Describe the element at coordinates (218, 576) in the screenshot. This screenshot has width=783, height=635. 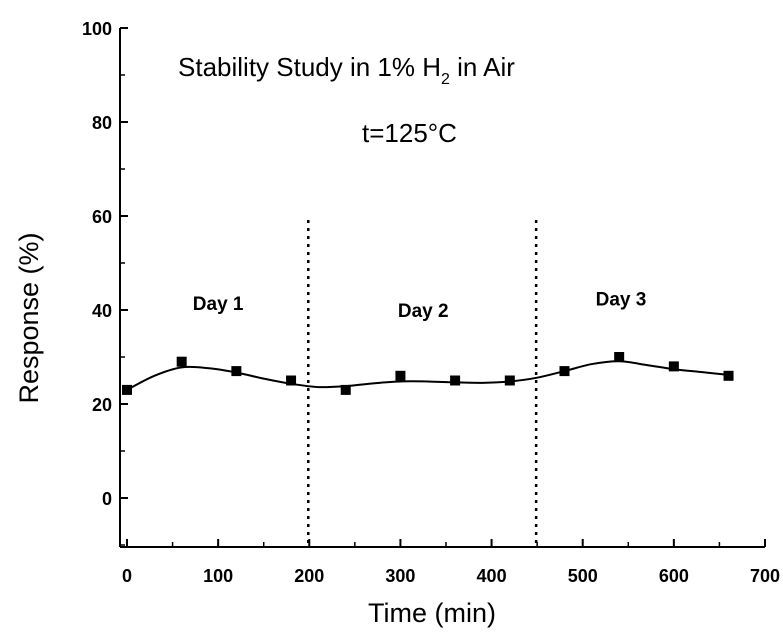
I see `x-tick-label: 100` at that location.